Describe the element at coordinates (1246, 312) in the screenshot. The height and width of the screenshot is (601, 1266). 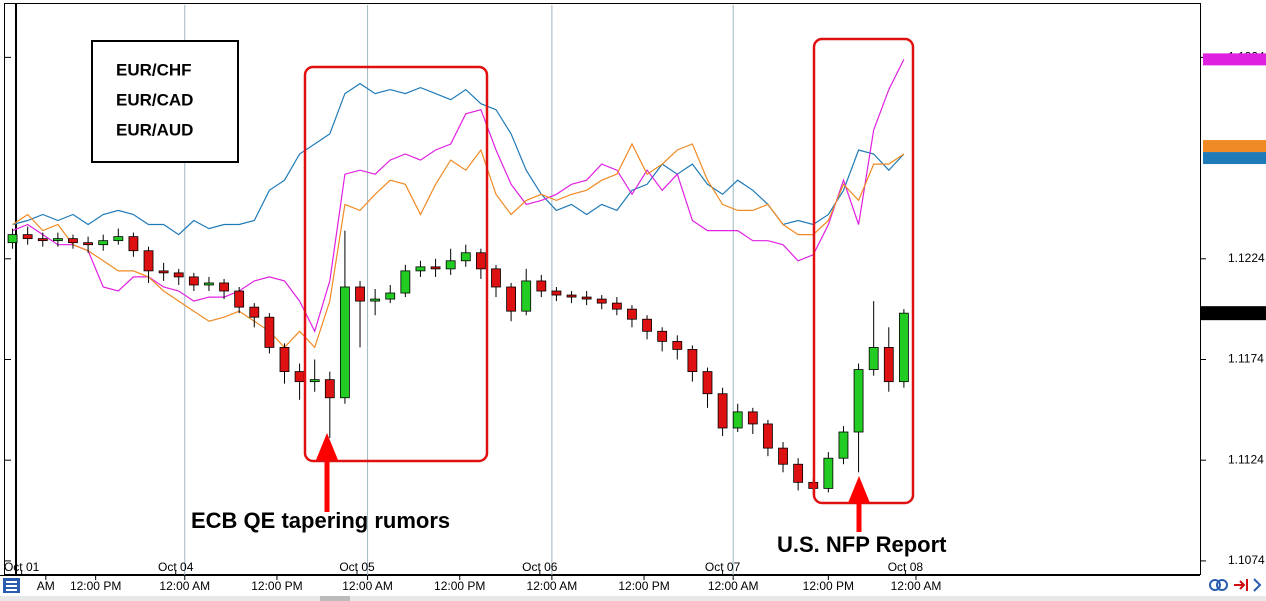
I see `last-price-label: 1.1197` at that location.